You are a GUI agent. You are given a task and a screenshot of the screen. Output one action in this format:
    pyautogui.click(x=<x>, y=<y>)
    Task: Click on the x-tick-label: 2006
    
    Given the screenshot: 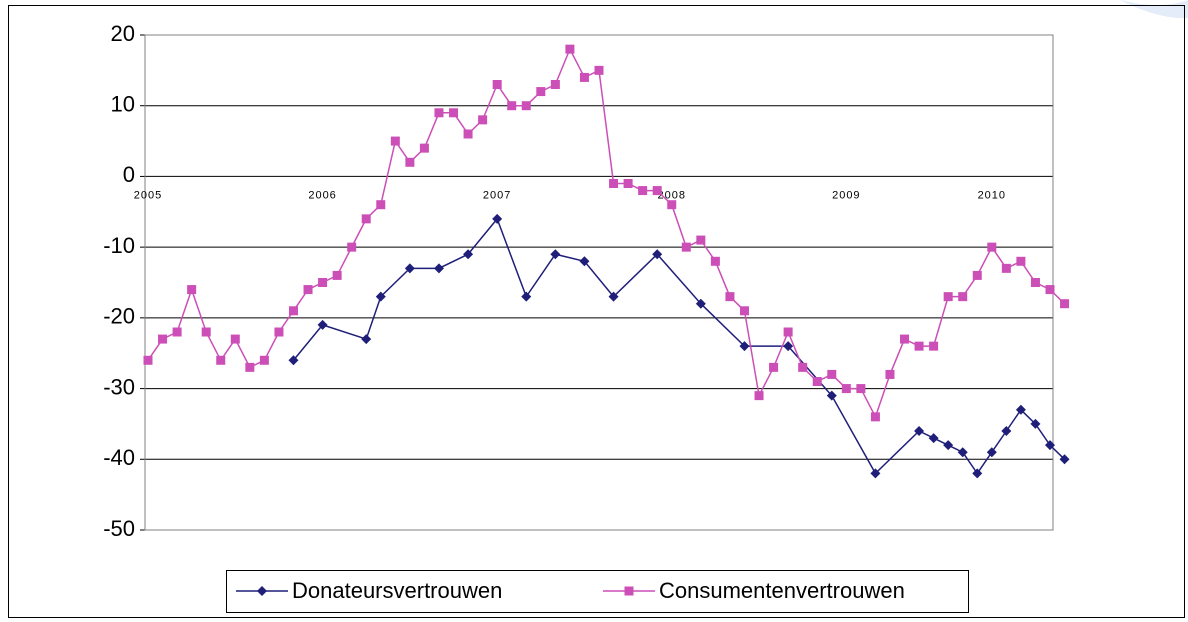 What is the action you would take?
    pyautogui.click(x=322, y=195)
    